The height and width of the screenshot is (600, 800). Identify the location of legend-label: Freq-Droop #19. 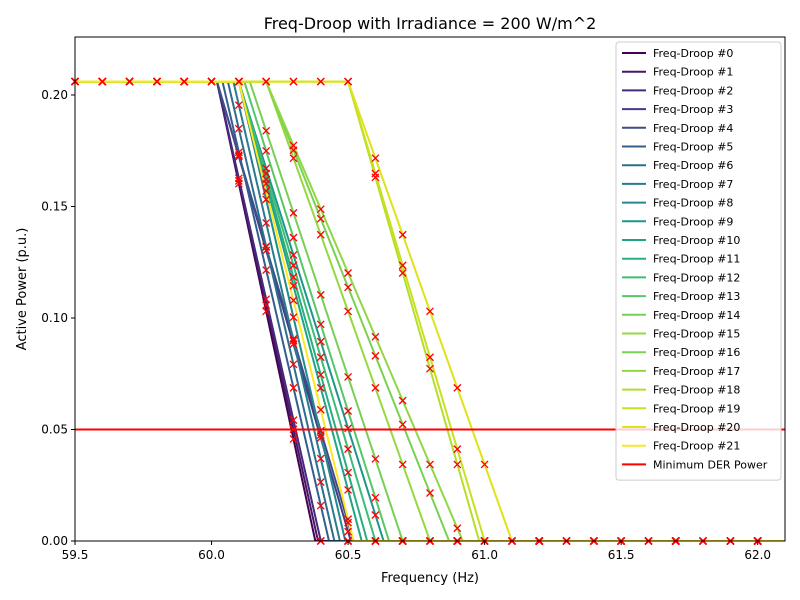
(696, 408).